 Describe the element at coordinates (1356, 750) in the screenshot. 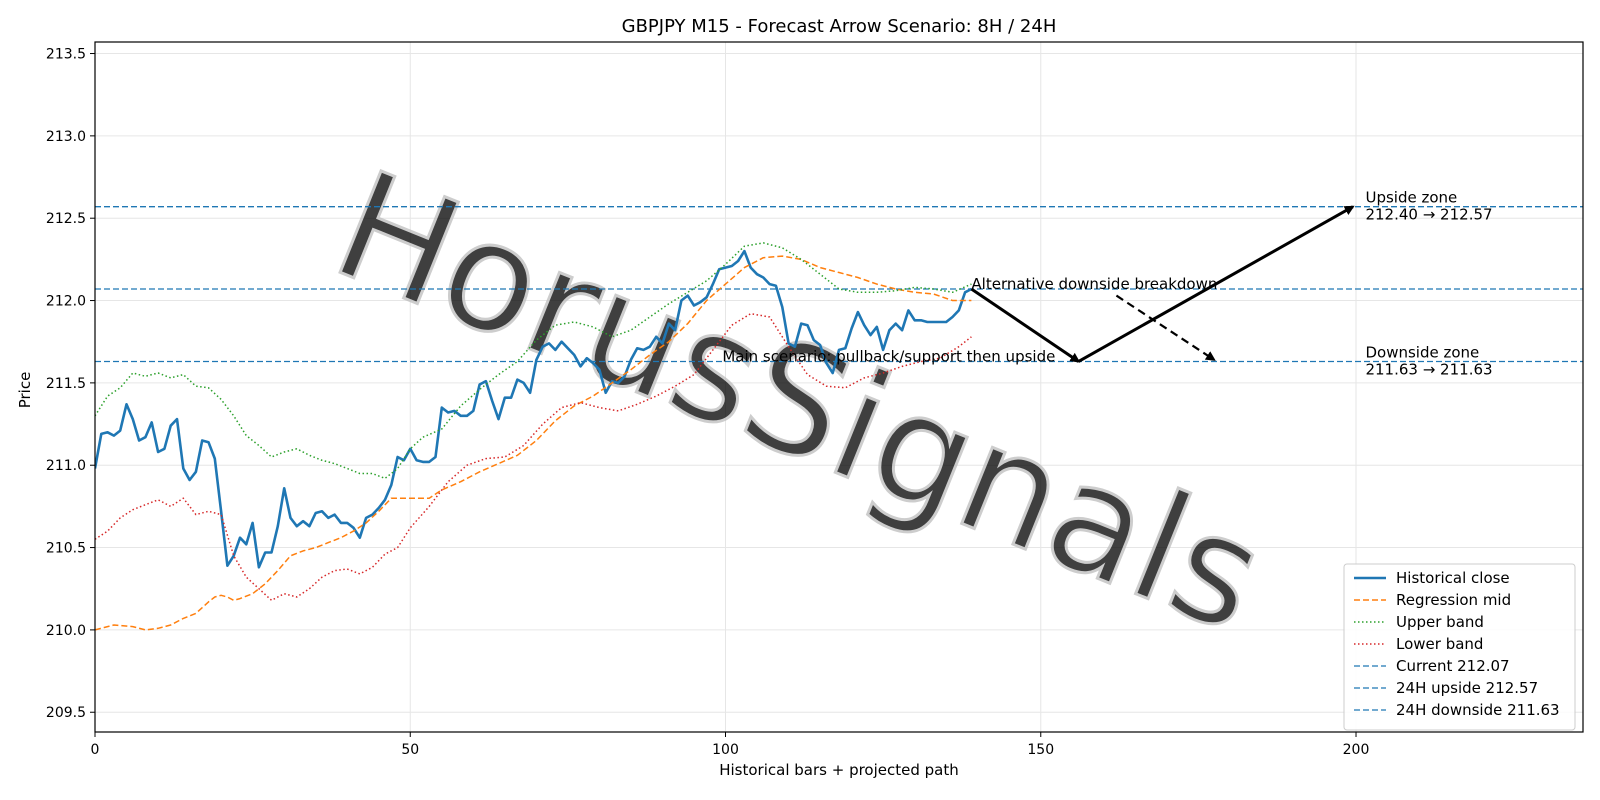

I see `x-tick-label: 200` at that location.